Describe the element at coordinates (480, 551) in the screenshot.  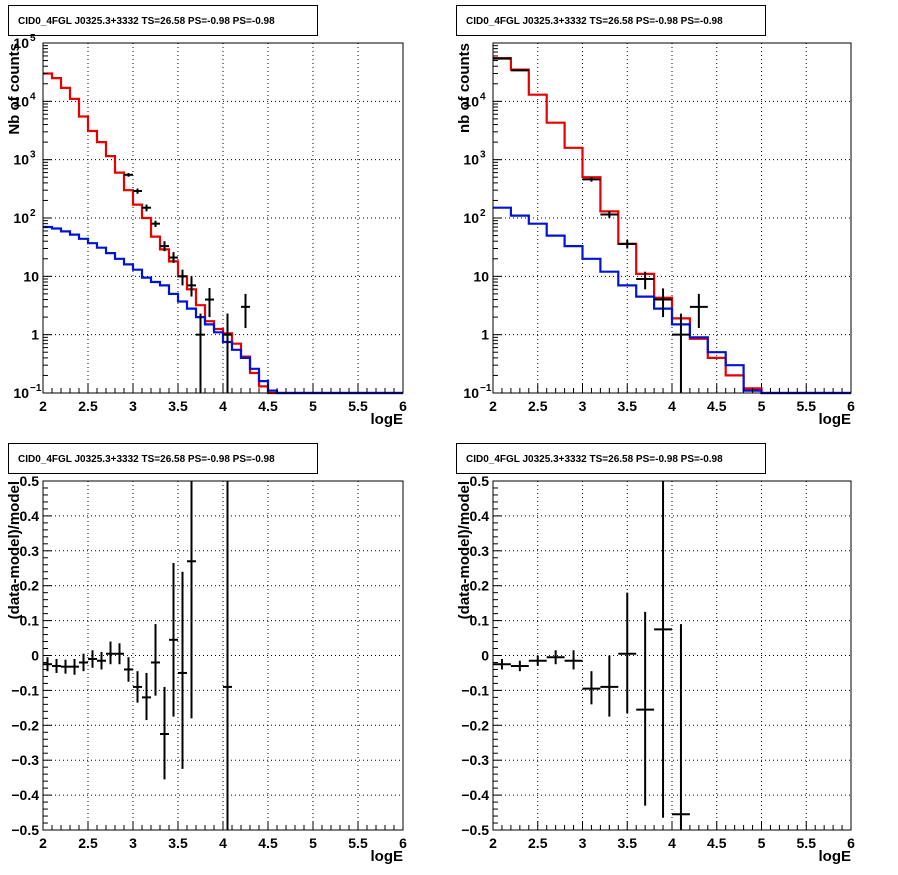
I see `y-tick-label: 0.3` at that location.